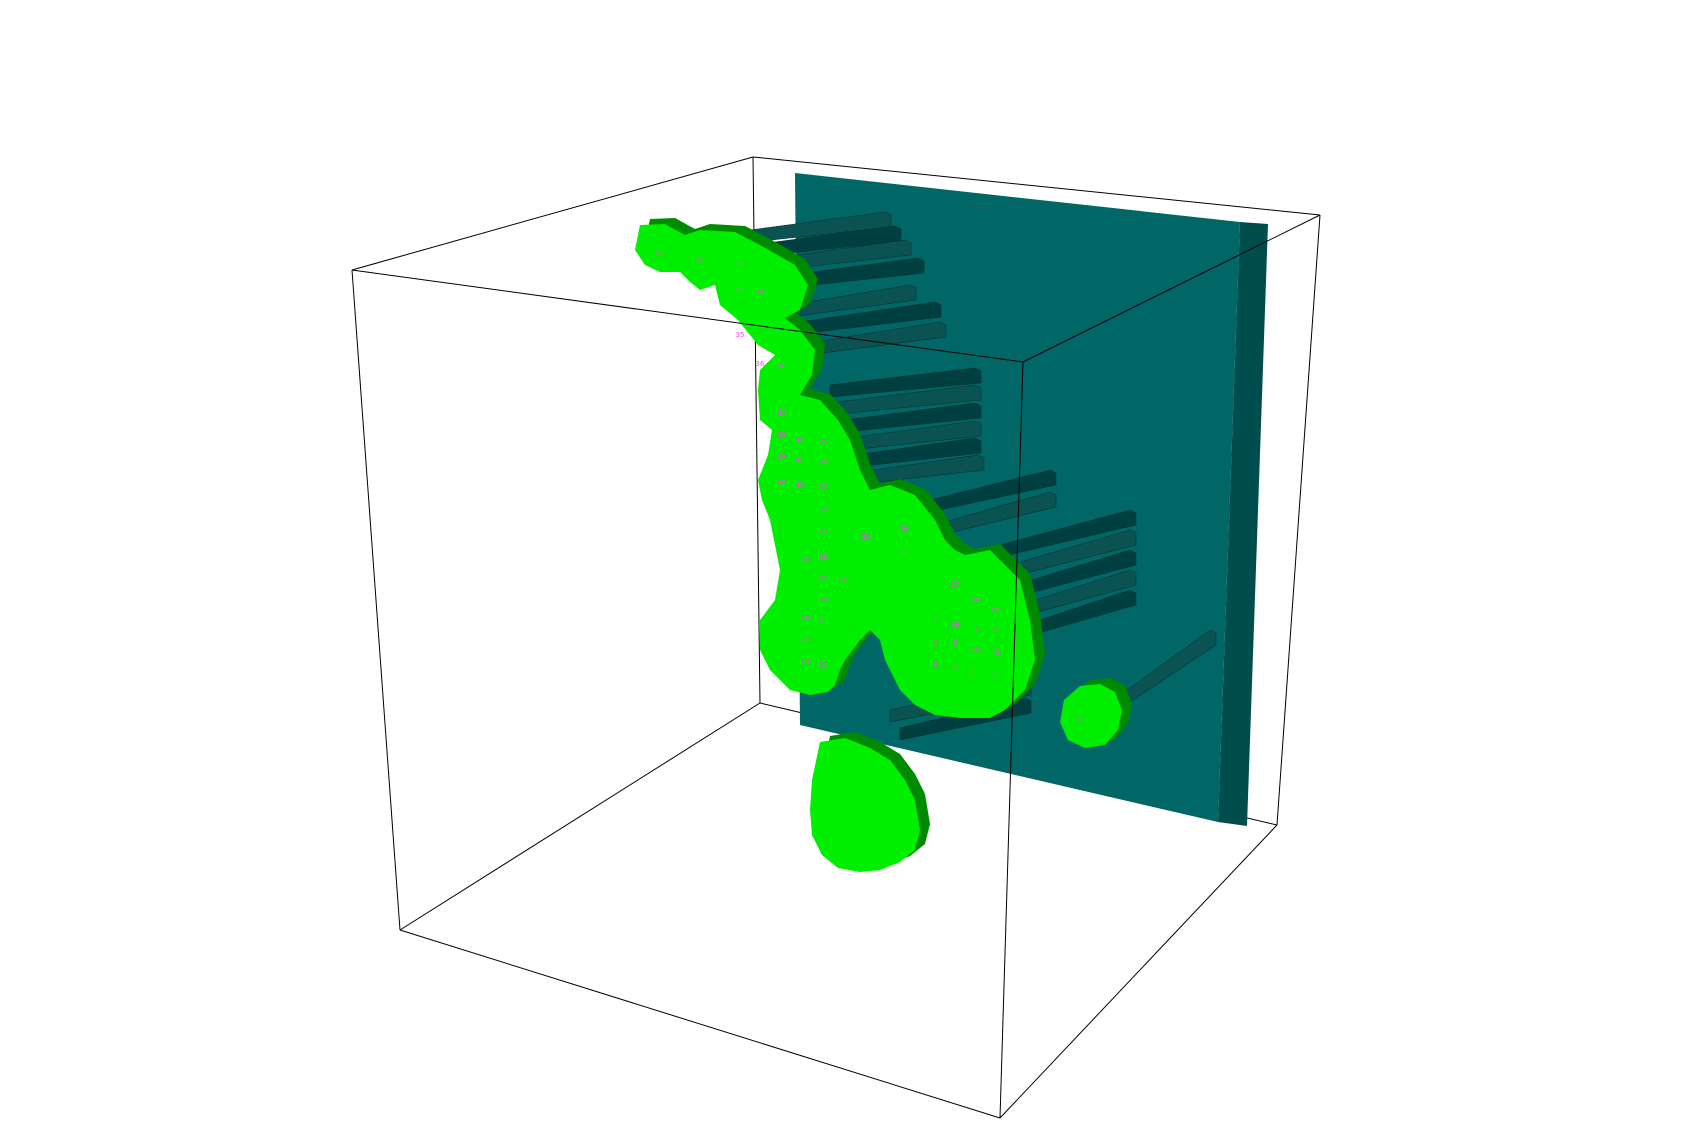  What do you see at coordinates (955, 625) in the screenshot?
I see `node-label: 39` at bounding box center [955, 625].